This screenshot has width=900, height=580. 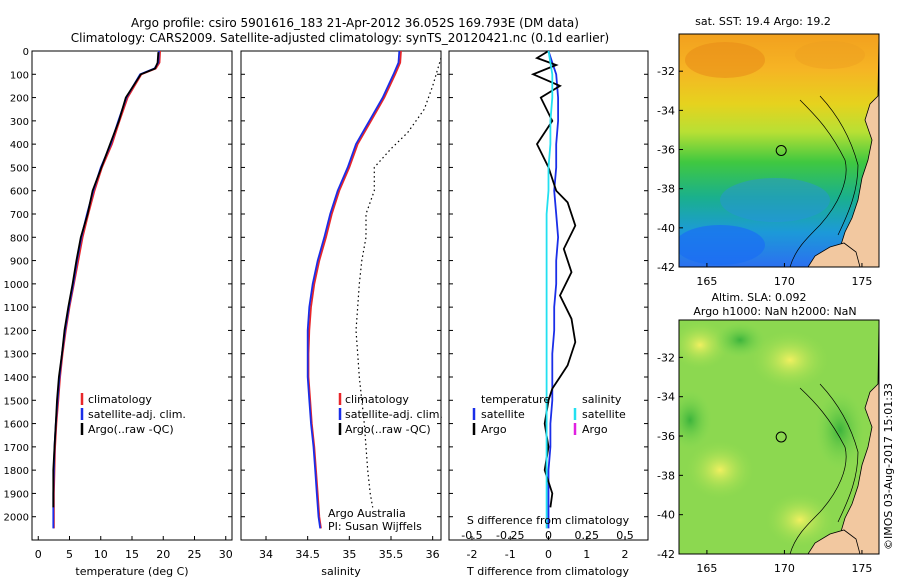 I want to click on temperature-axis-ticks: 0 5 10 15 20 25 30, so click(x=134, y=548).